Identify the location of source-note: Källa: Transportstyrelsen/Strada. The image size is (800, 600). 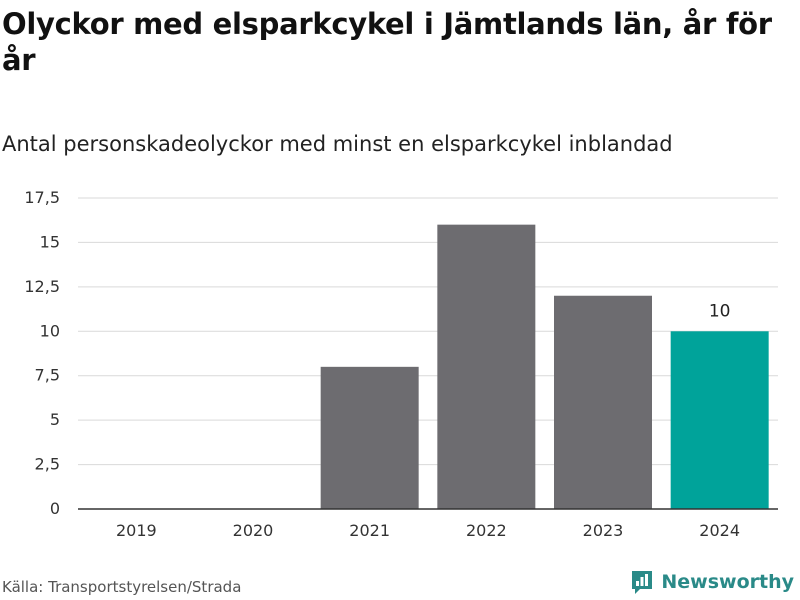
(122, 587).